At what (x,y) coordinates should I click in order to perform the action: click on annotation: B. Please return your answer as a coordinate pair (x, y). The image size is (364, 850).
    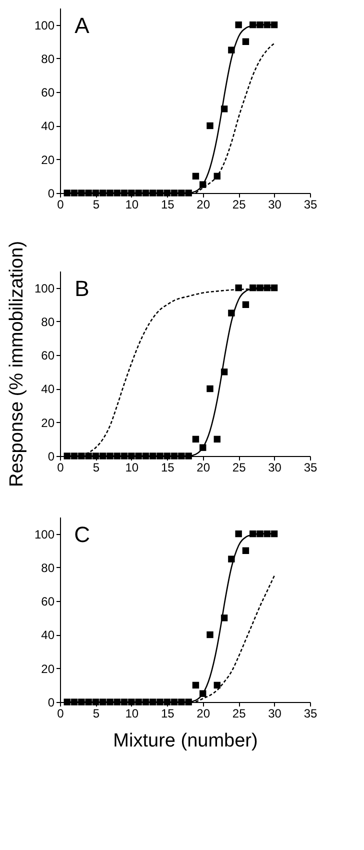
    Looking at the image, I should click on (82, 288).